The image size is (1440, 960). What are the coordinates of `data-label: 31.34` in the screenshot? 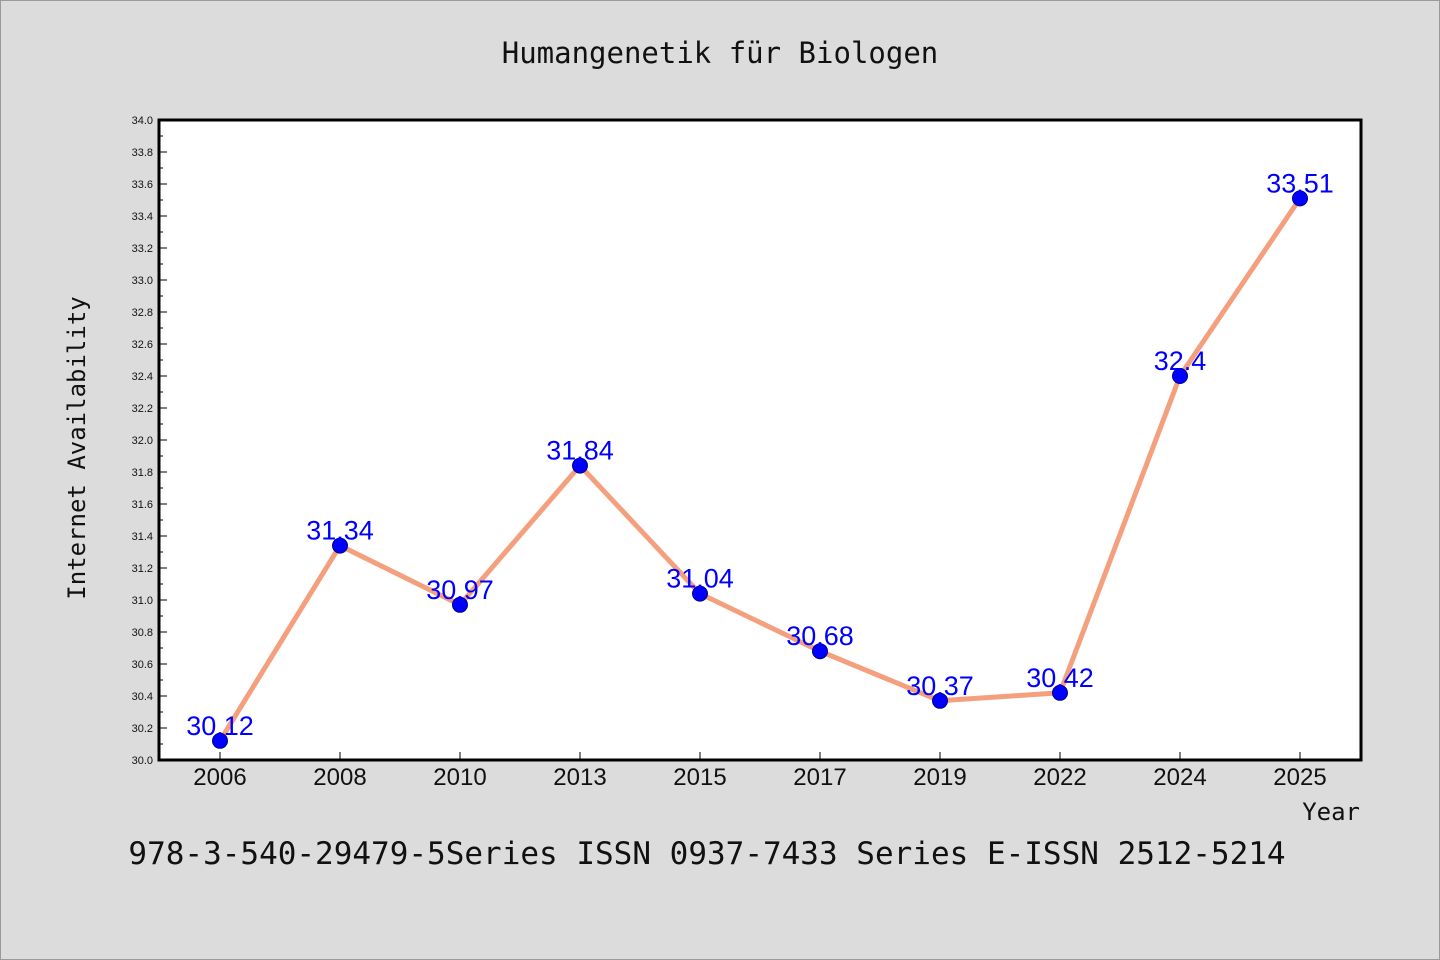 It's located at (340, 531).